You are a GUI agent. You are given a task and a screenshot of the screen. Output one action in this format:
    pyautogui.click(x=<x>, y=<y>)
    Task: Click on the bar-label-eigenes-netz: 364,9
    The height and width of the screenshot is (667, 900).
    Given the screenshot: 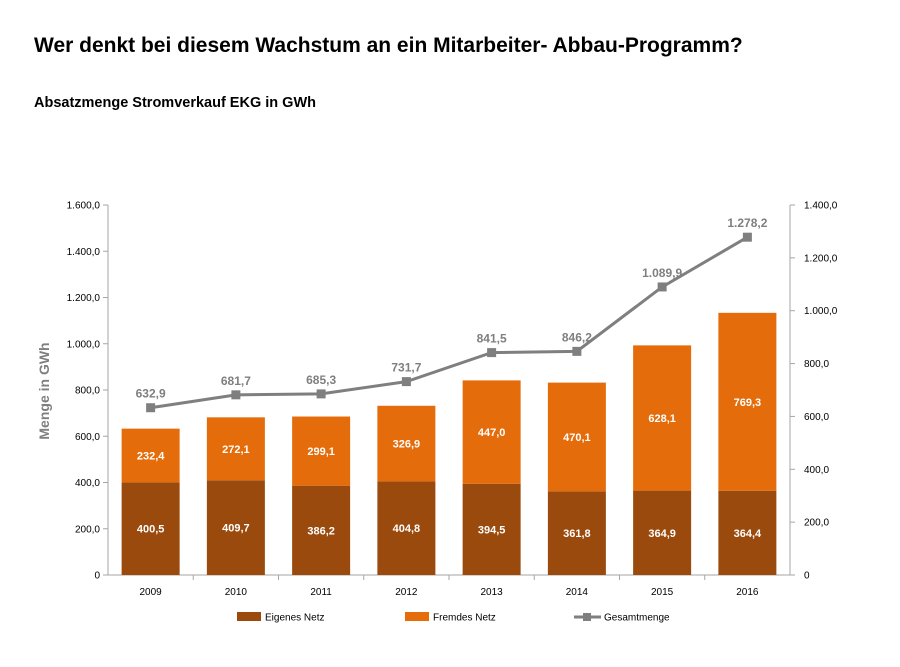 What is the action you would take?
    pyautogui.click(x=662, y=534)
    